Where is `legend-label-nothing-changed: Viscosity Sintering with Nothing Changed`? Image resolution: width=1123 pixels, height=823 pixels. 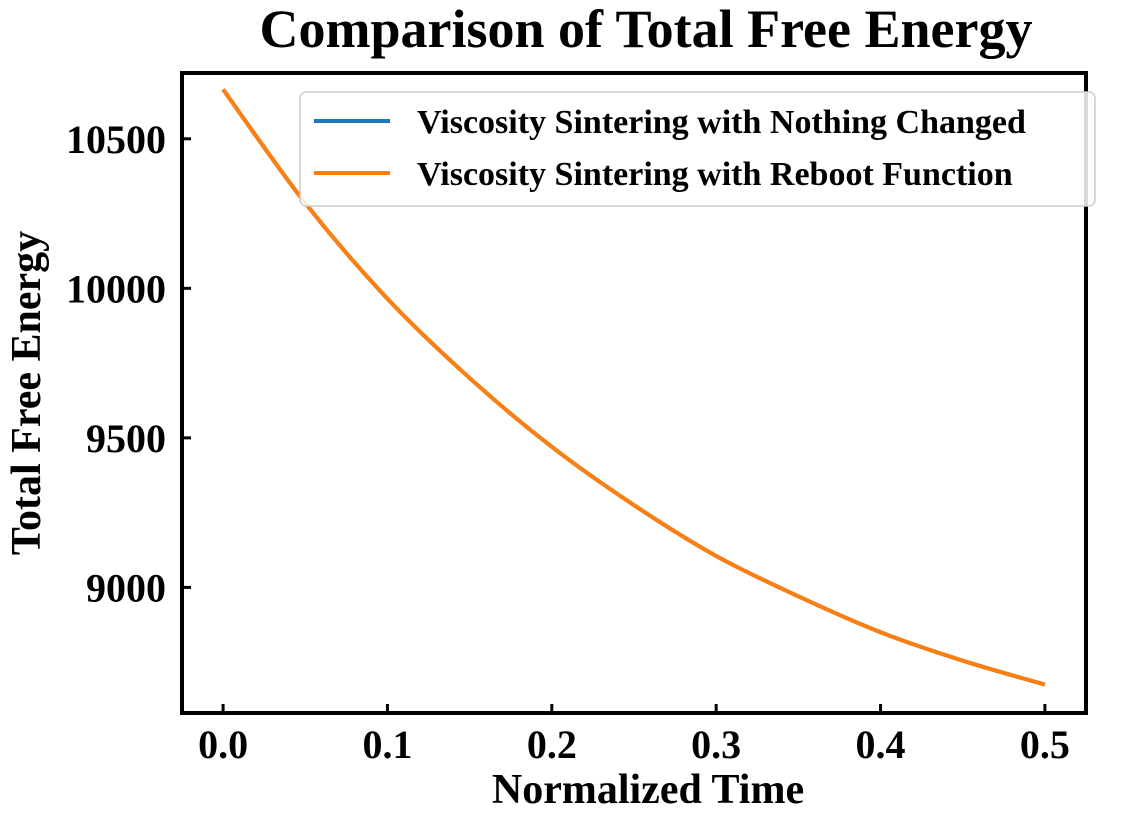 legend-label-nothing-changed: Viscosity Sintering with Nothing Changed is located at coordinates (721, 122).